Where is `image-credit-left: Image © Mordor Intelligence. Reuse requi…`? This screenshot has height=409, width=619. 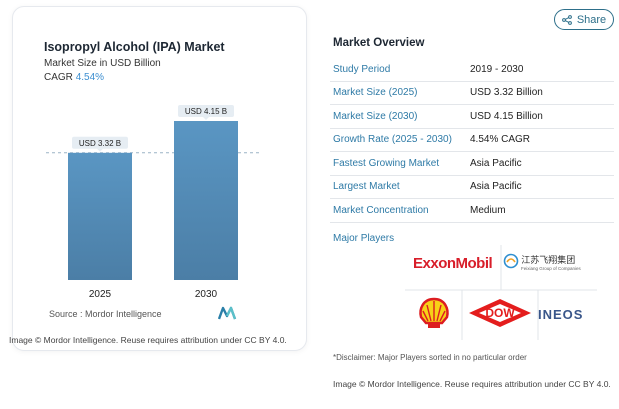 image-credit-left: Image © Mordor Intelligence. Reuse requi… is located at coordinates (148, 340).